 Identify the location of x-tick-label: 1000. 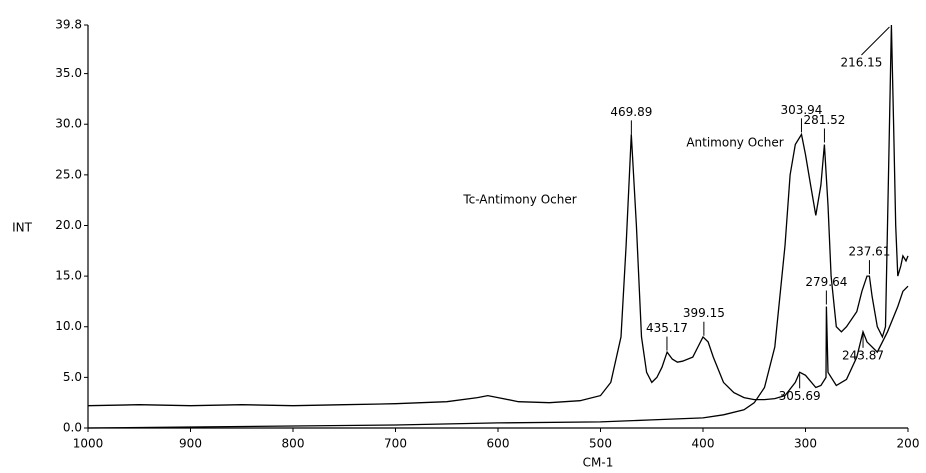
(88, 444).